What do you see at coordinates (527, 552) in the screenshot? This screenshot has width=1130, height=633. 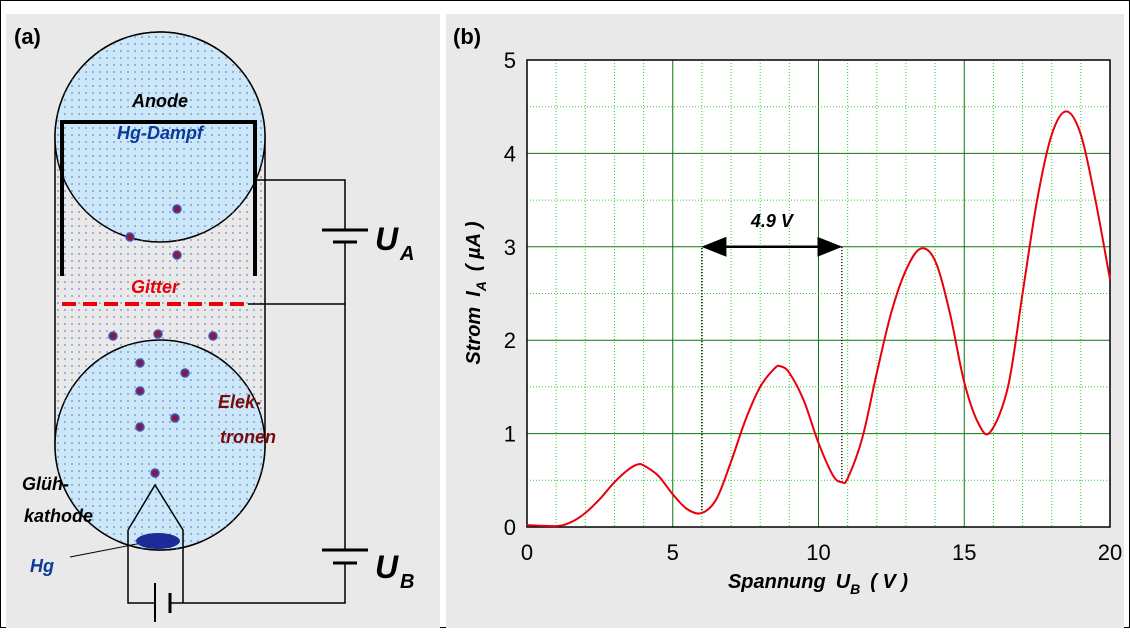 I see `x-tick-label: 0` at bounding box center [527, 552].